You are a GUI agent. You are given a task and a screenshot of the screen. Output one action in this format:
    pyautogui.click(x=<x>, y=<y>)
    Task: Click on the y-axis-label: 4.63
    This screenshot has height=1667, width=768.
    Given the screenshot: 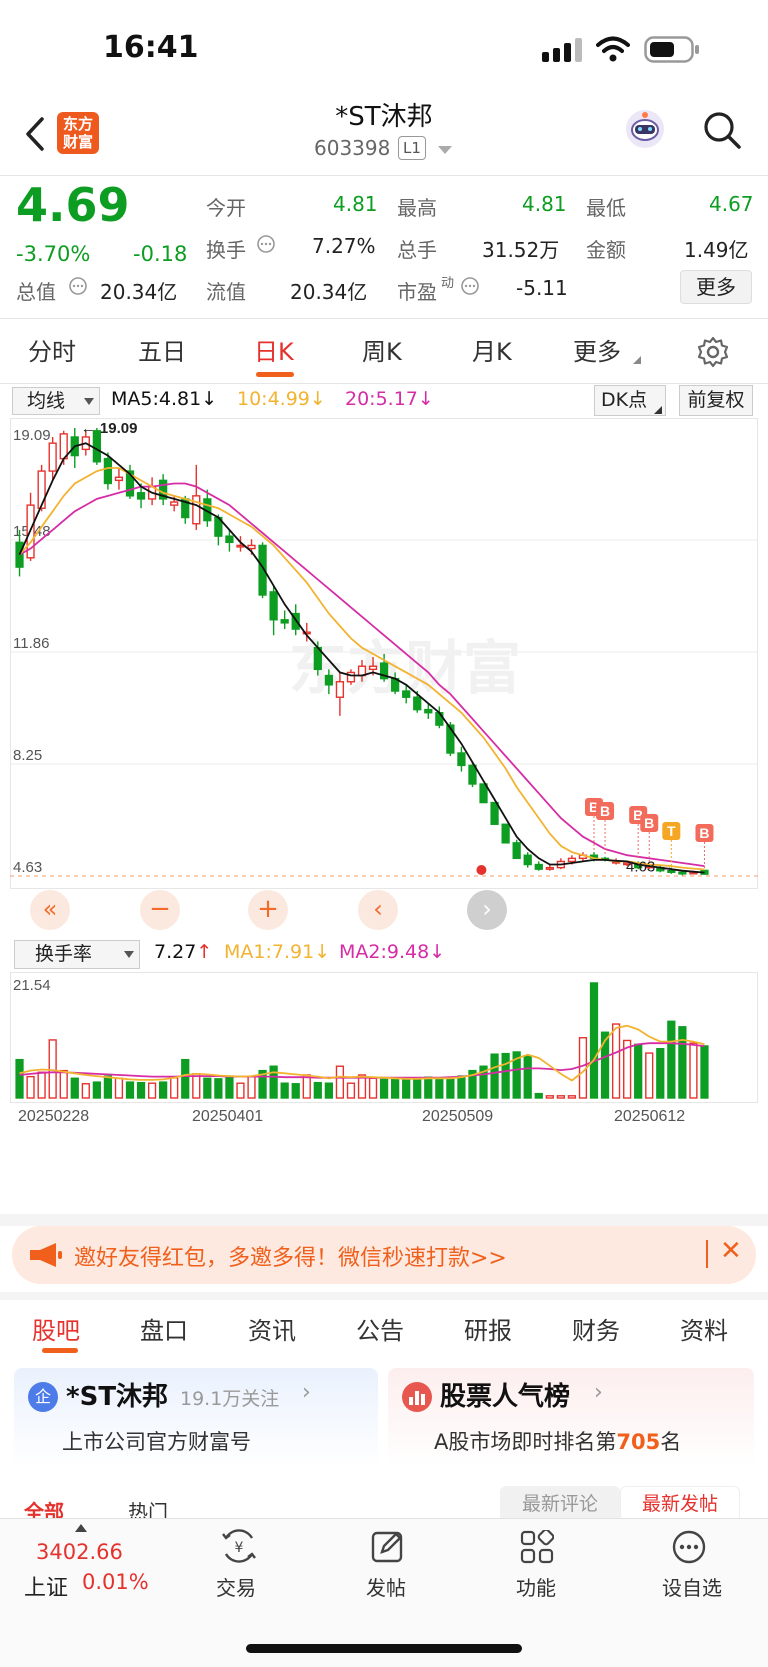 What is the action you would take?
    pyautogui.click(x=27, y=867)
    